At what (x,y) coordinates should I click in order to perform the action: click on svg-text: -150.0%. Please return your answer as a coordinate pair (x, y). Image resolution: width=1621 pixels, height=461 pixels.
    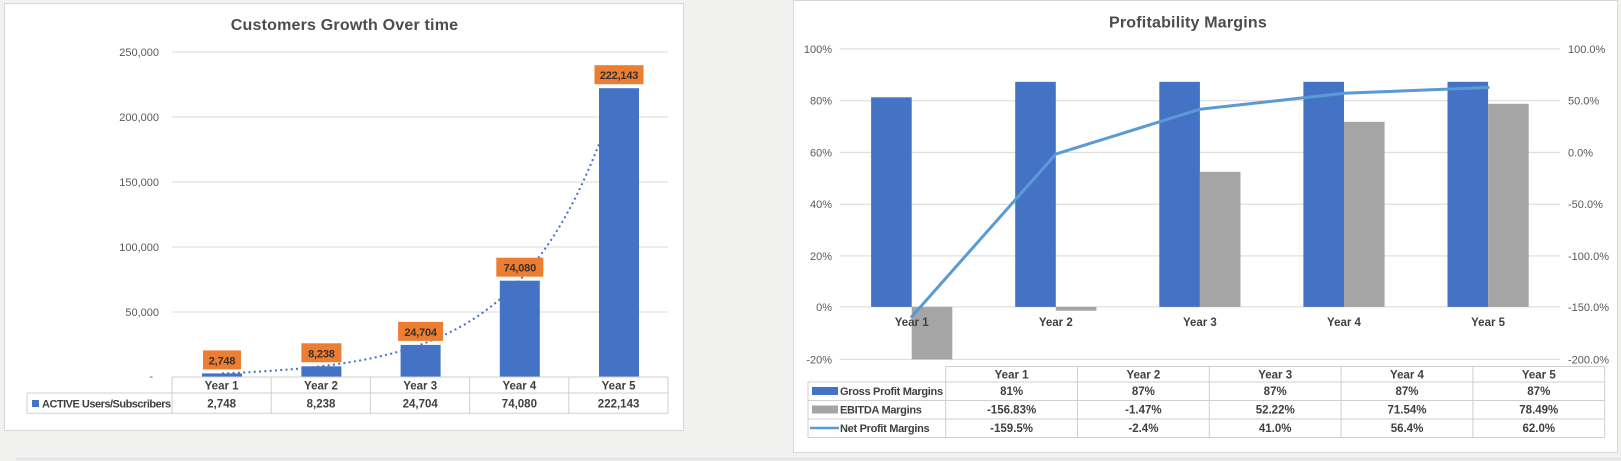
    Looking at the image, I should click on (1588, 308).